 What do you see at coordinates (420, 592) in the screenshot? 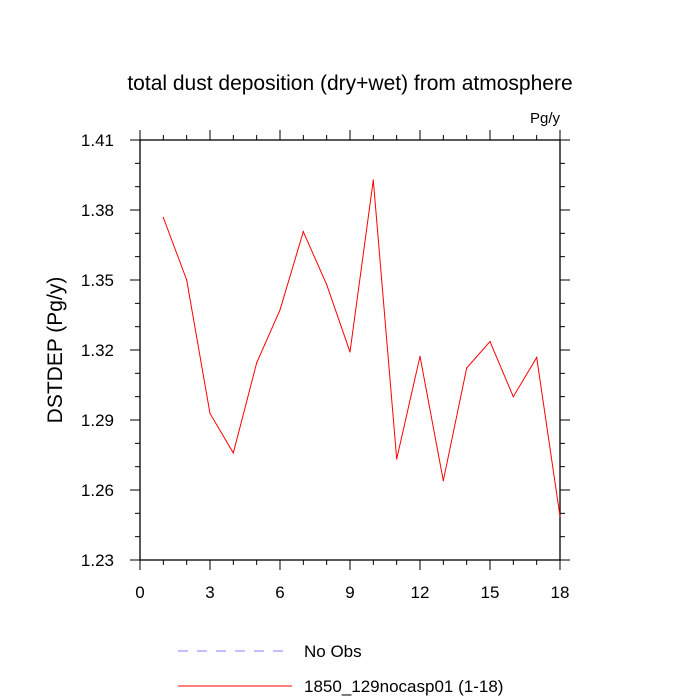
I see `x-tick-label: 12` at bounding box center [420, 592].